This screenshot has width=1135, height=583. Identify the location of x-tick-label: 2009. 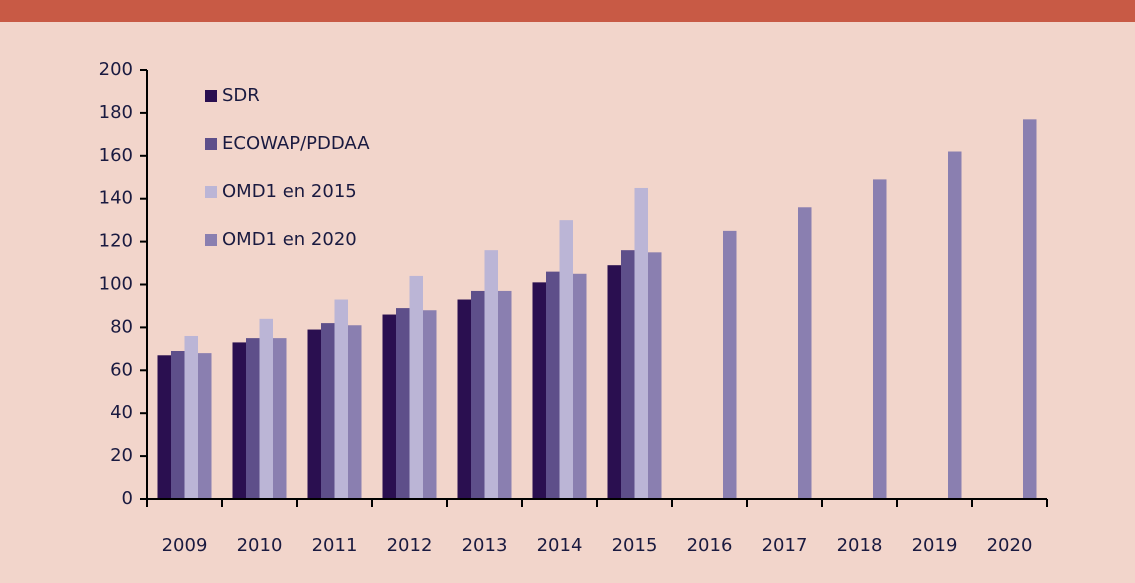
(185, 545).